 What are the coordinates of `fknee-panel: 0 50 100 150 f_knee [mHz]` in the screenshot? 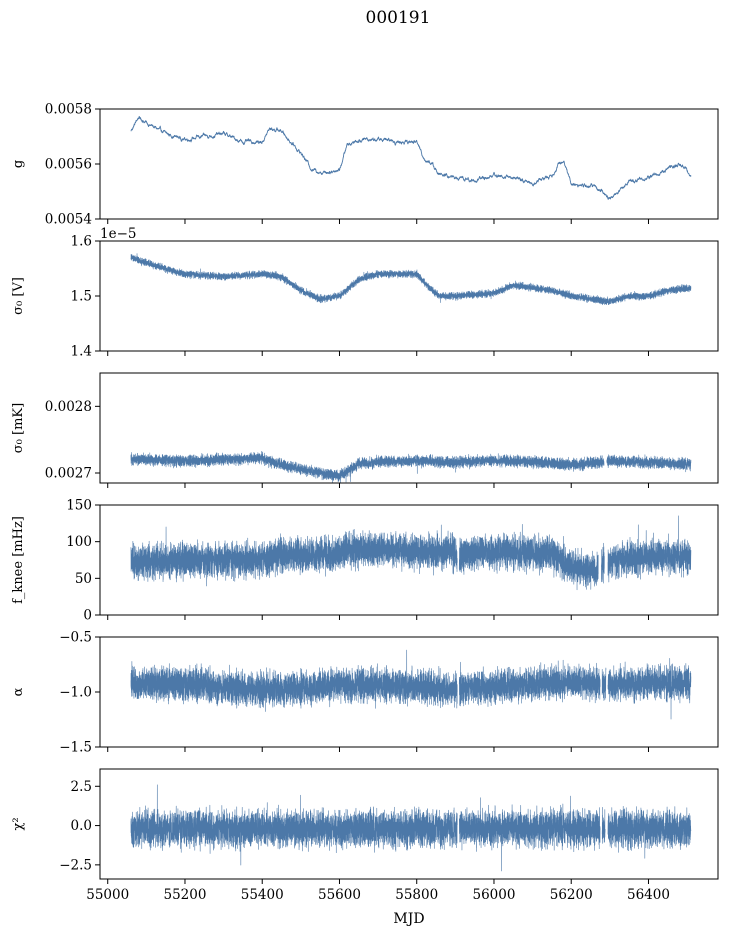 It's located at (365, 561).